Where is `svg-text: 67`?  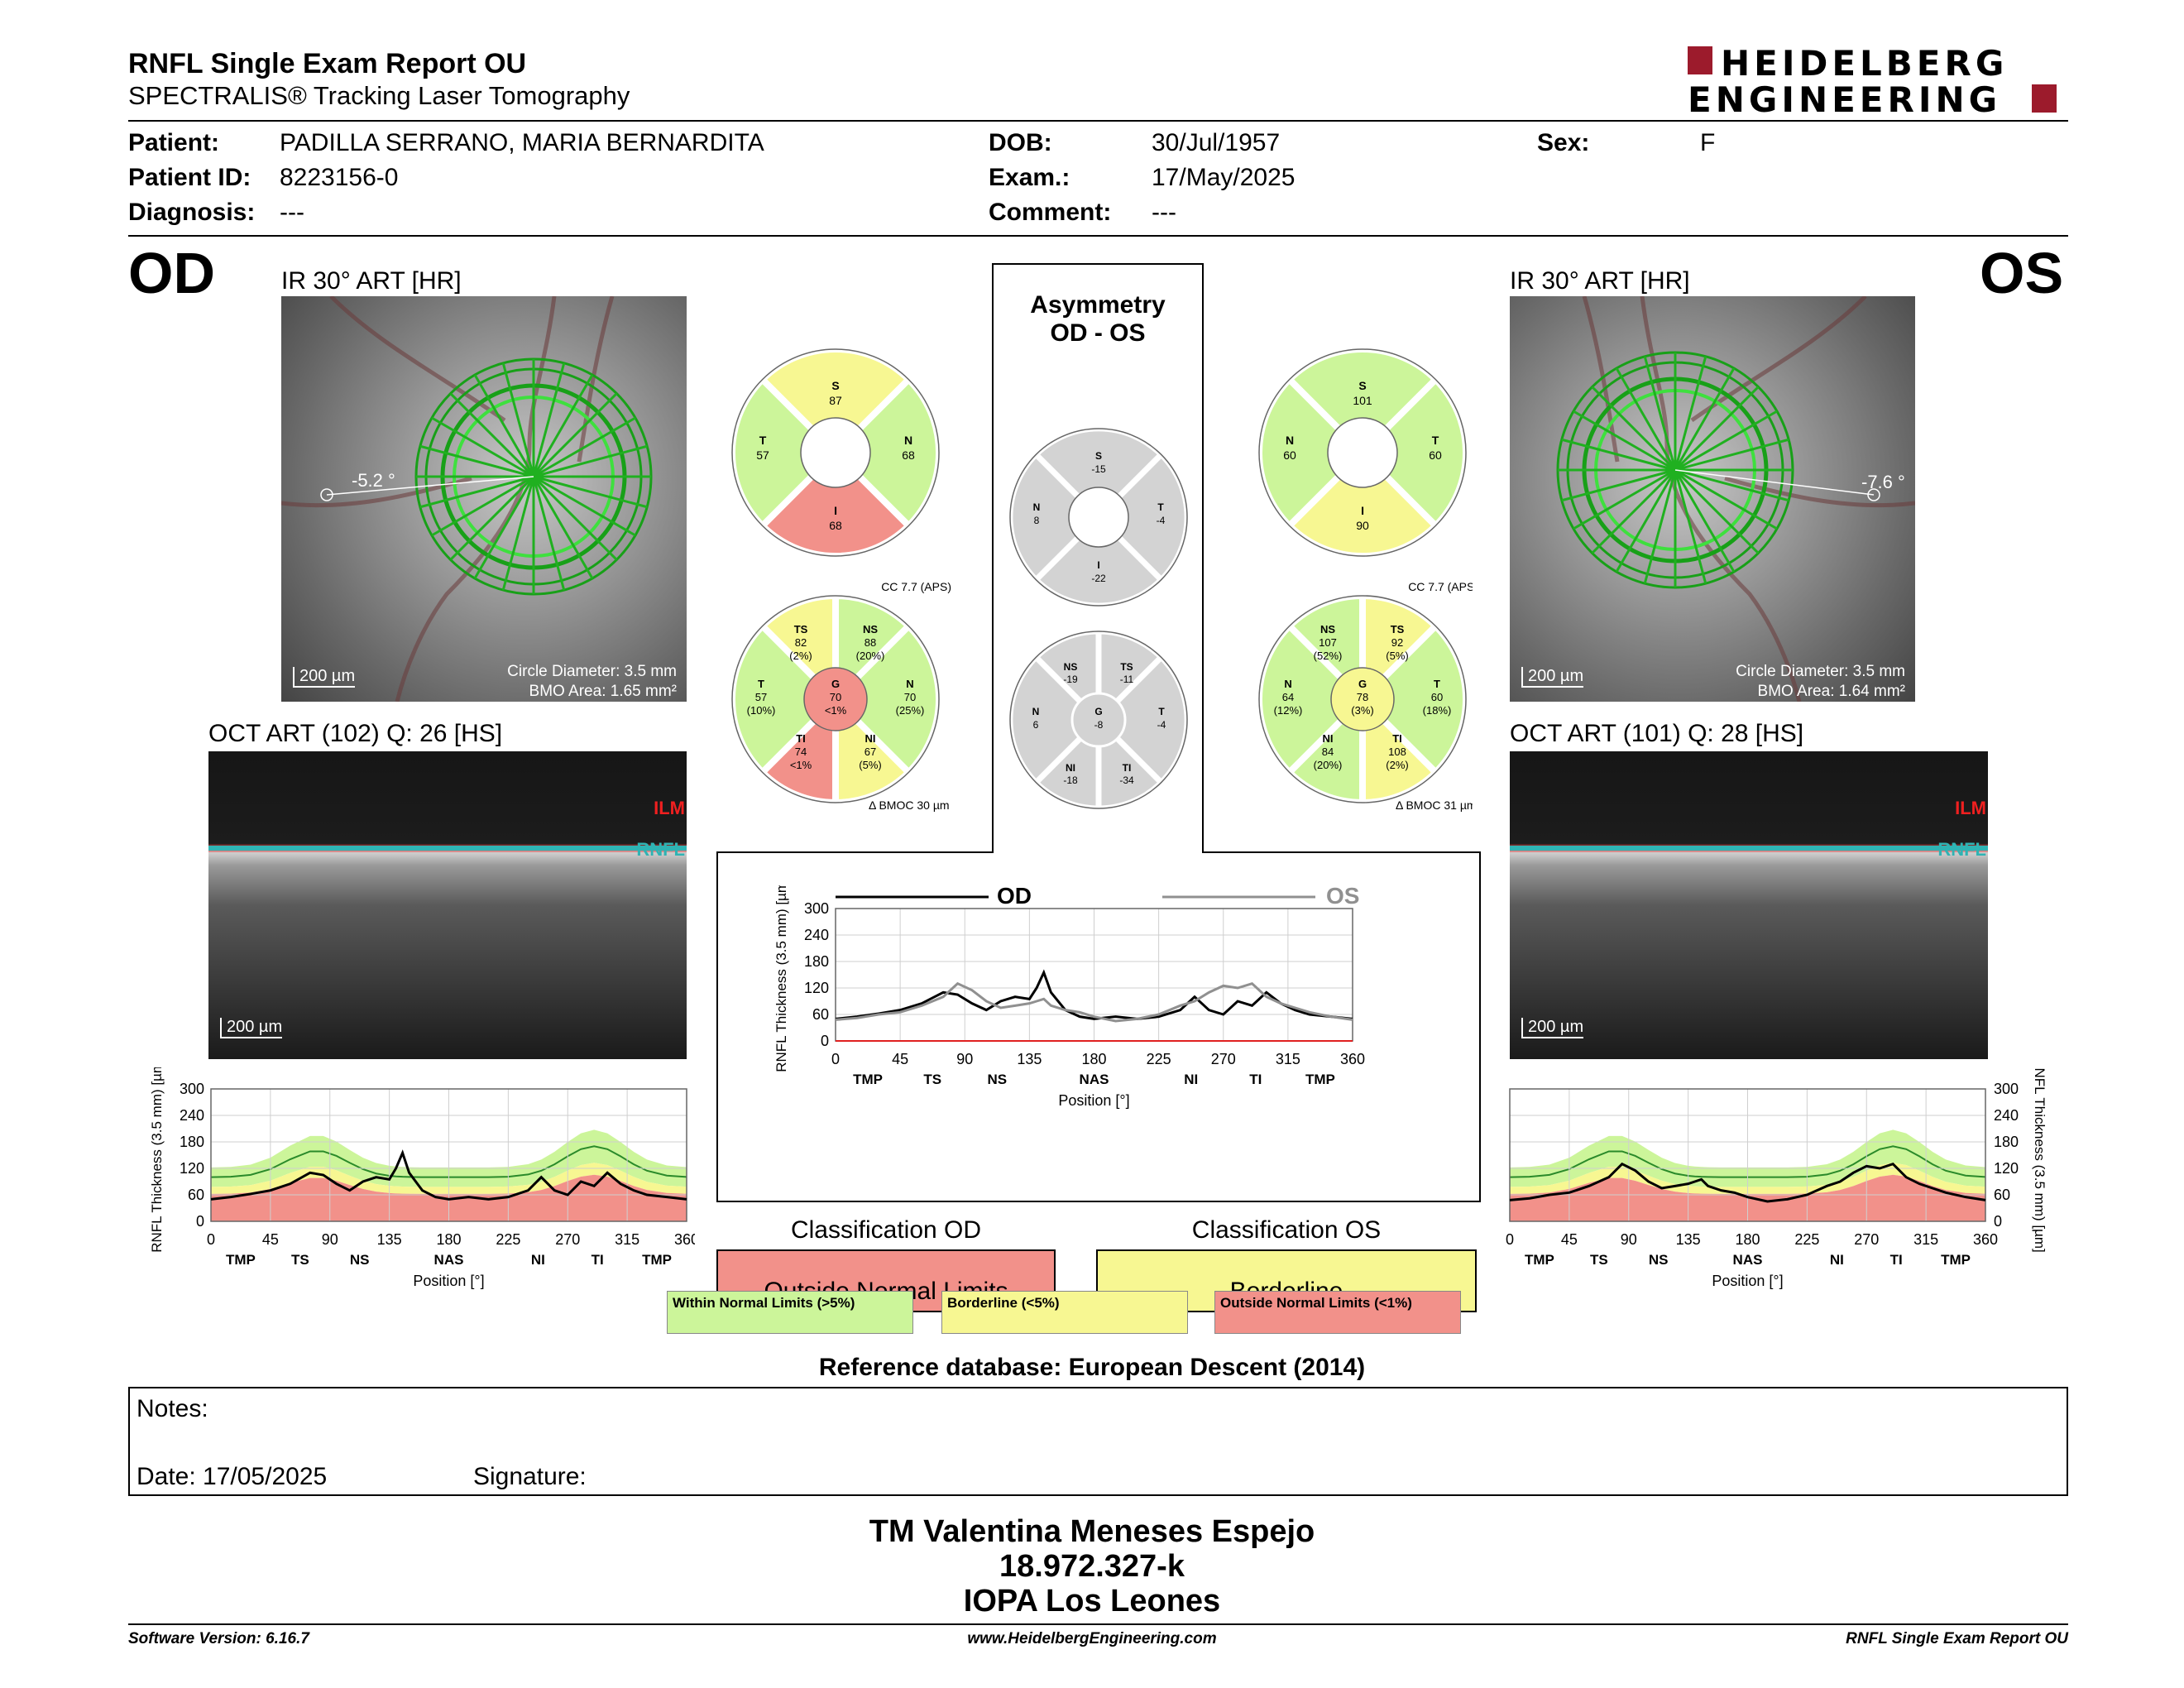
svg-text: 67 is located at coordinates (870, 752).